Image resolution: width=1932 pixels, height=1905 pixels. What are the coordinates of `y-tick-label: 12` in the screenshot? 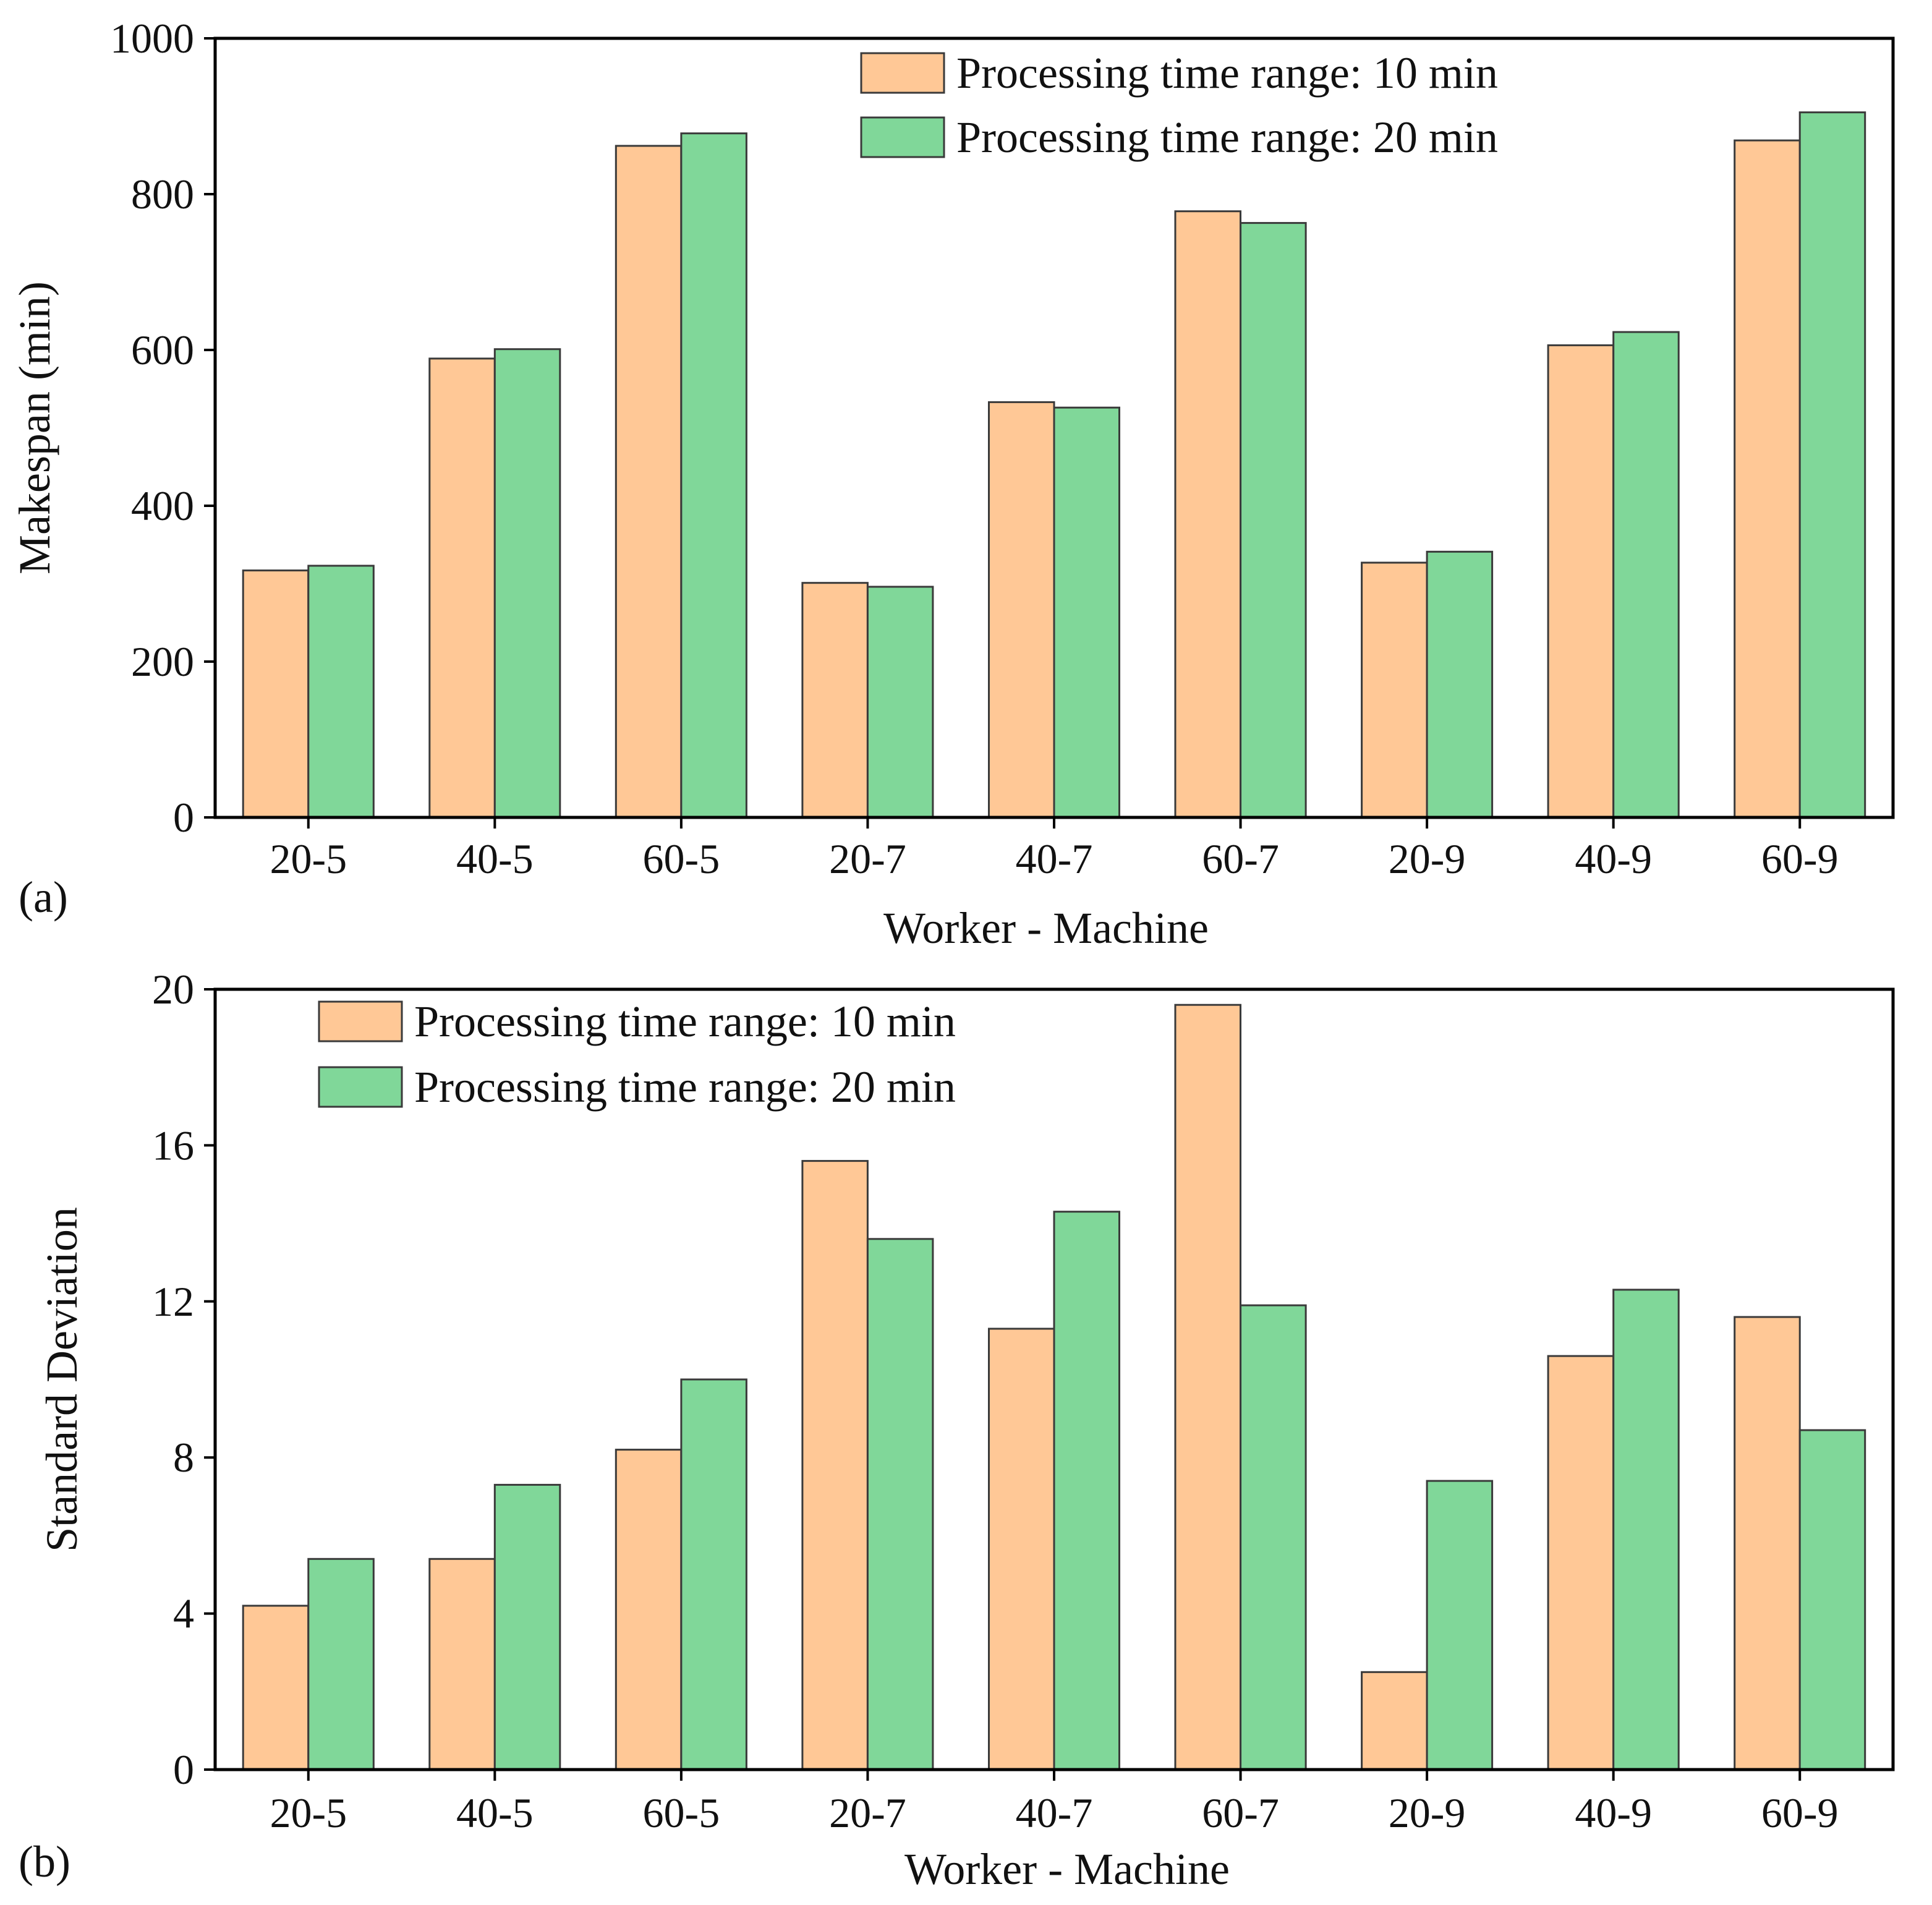 It's located at (173, 1301).